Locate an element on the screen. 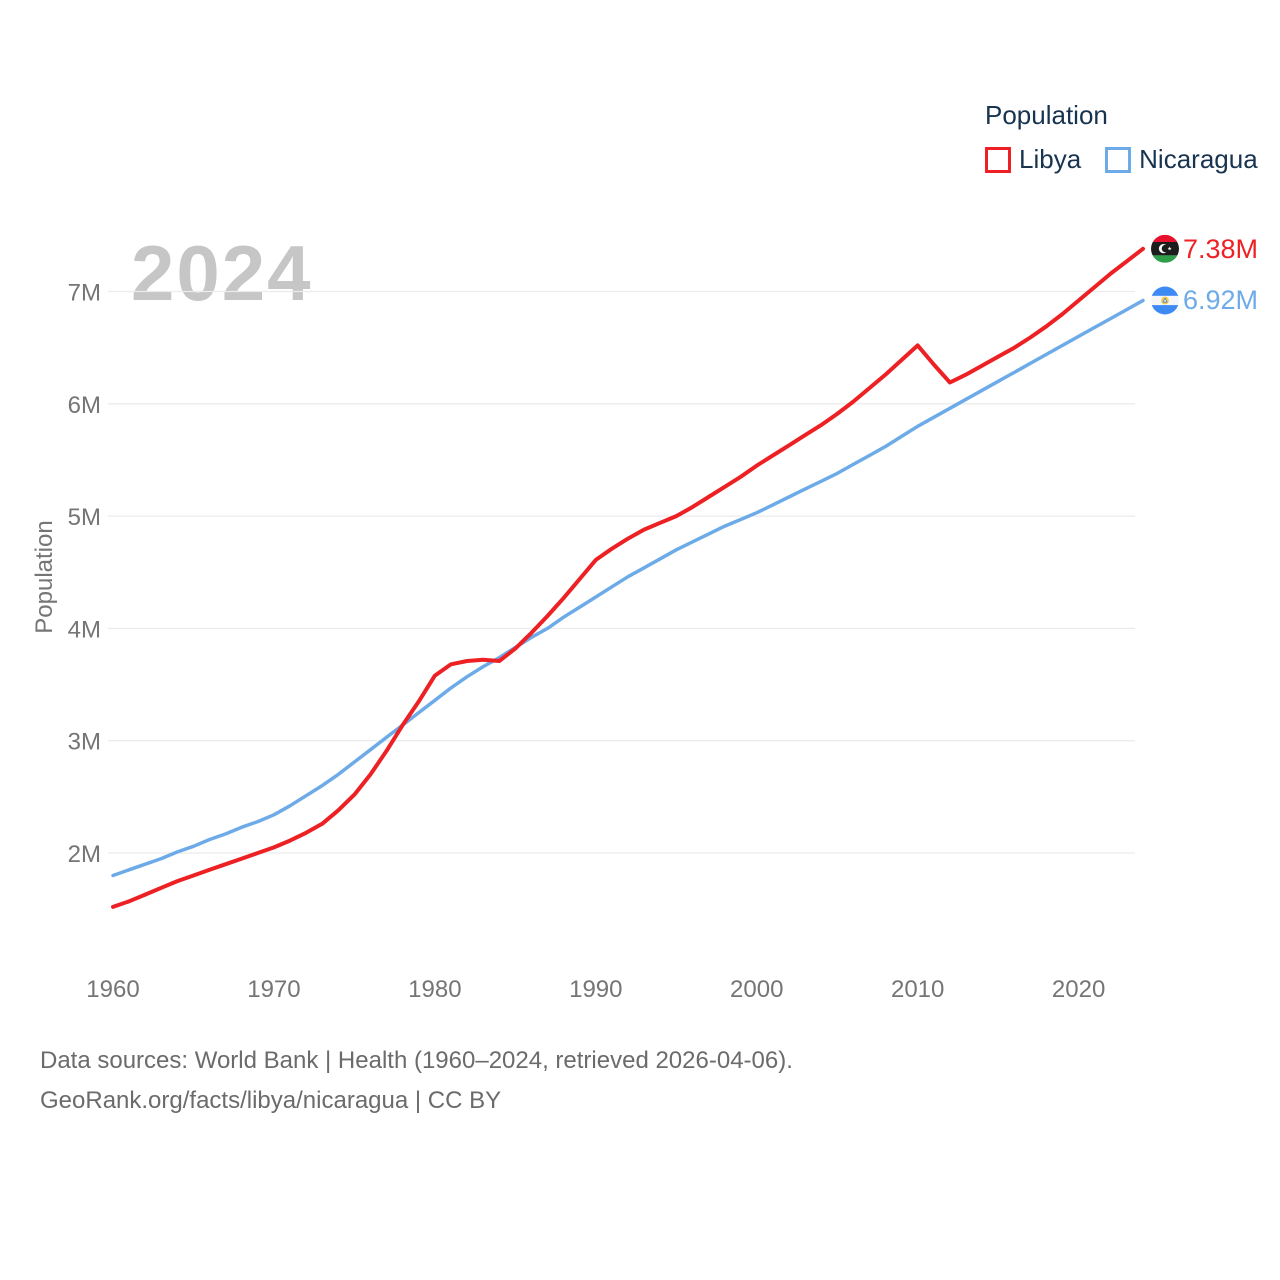  legend: Population Libya Nicaragua is located at coordinates (1121, 137).